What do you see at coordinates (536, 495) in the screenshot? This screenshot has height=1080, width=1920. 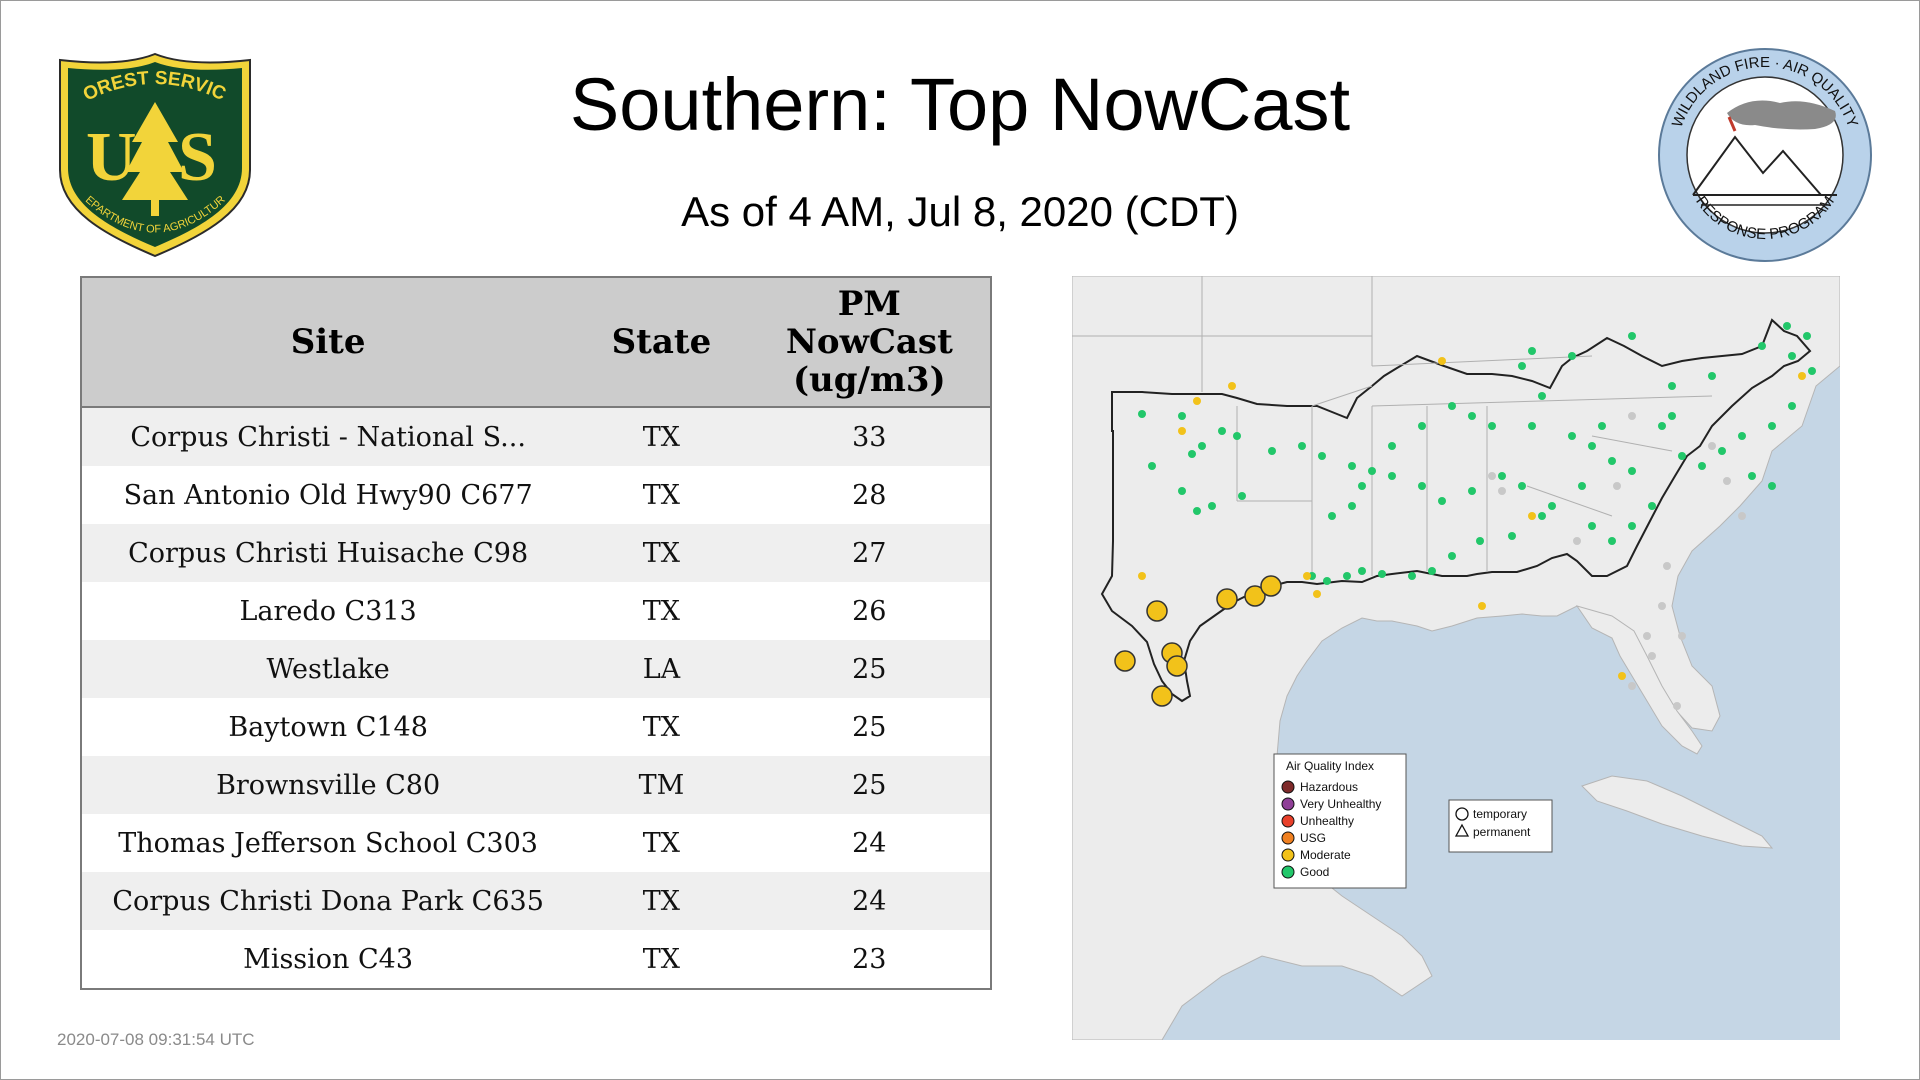 I see `table-row: San Antonio Old Hwy90 C677 TX 28` at bounding box center [536, 495].